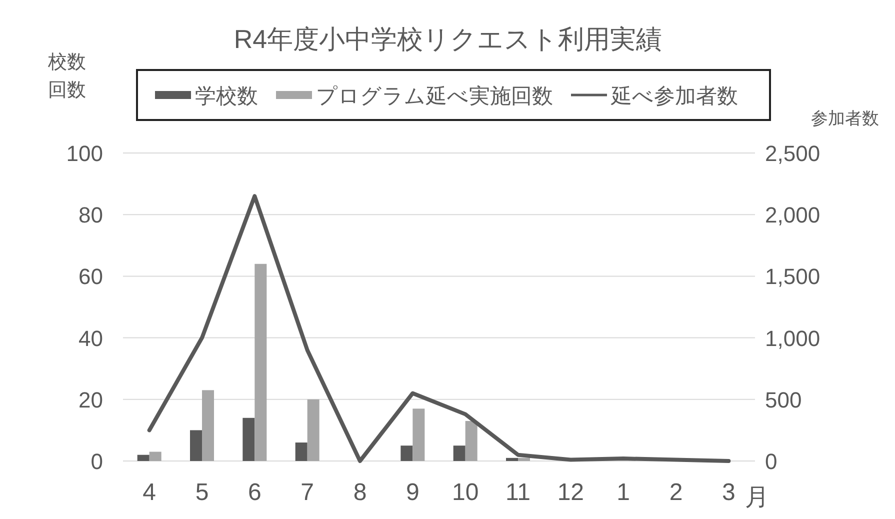 The image size is (895, 519). What do you see at coordinates (465, 492) in the screenshot?
I see `xtick: 10` at bounding box center [465, 492].